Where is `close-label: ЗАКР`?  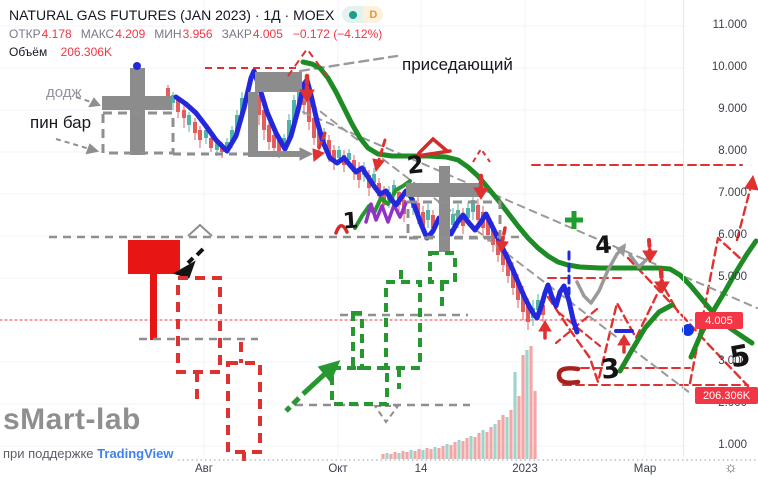 close-label: ЗАКР is located at coordinates (236, 34).